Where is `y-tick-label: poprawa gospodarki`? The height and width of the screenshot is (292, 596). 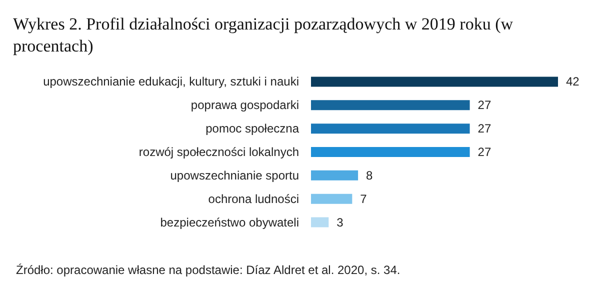
y-tick-label: poprawa gospodarki is located at coordinates (244, 105).